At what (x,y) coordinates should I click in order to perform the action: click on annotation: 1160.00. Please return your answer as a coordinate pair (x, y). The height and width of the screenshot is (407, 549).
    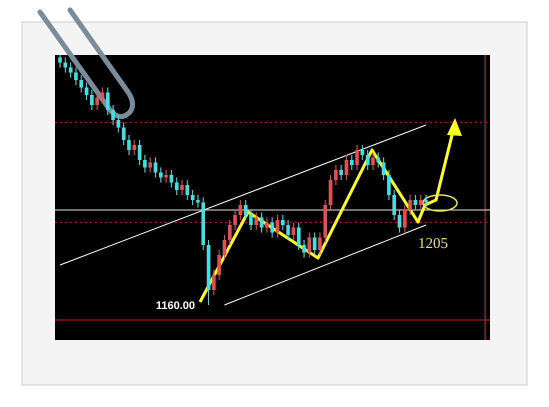
    Looking at the image, I should click on (175, 306).